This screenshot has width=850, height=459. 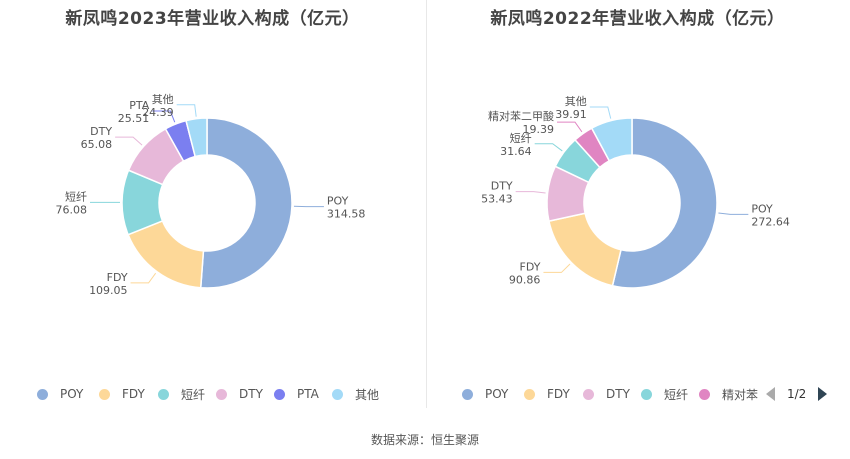 I want to click on legend-label-1-1: FDY, so click(x=558, y=394).